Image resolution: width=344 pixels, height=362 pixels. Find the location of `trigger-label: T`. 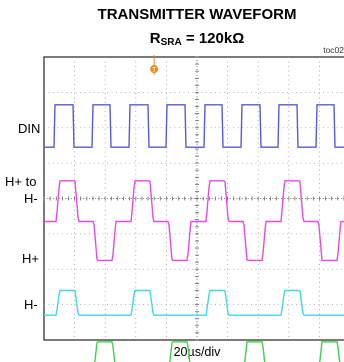

trigger-label: T is located at coordinates (154, 70).